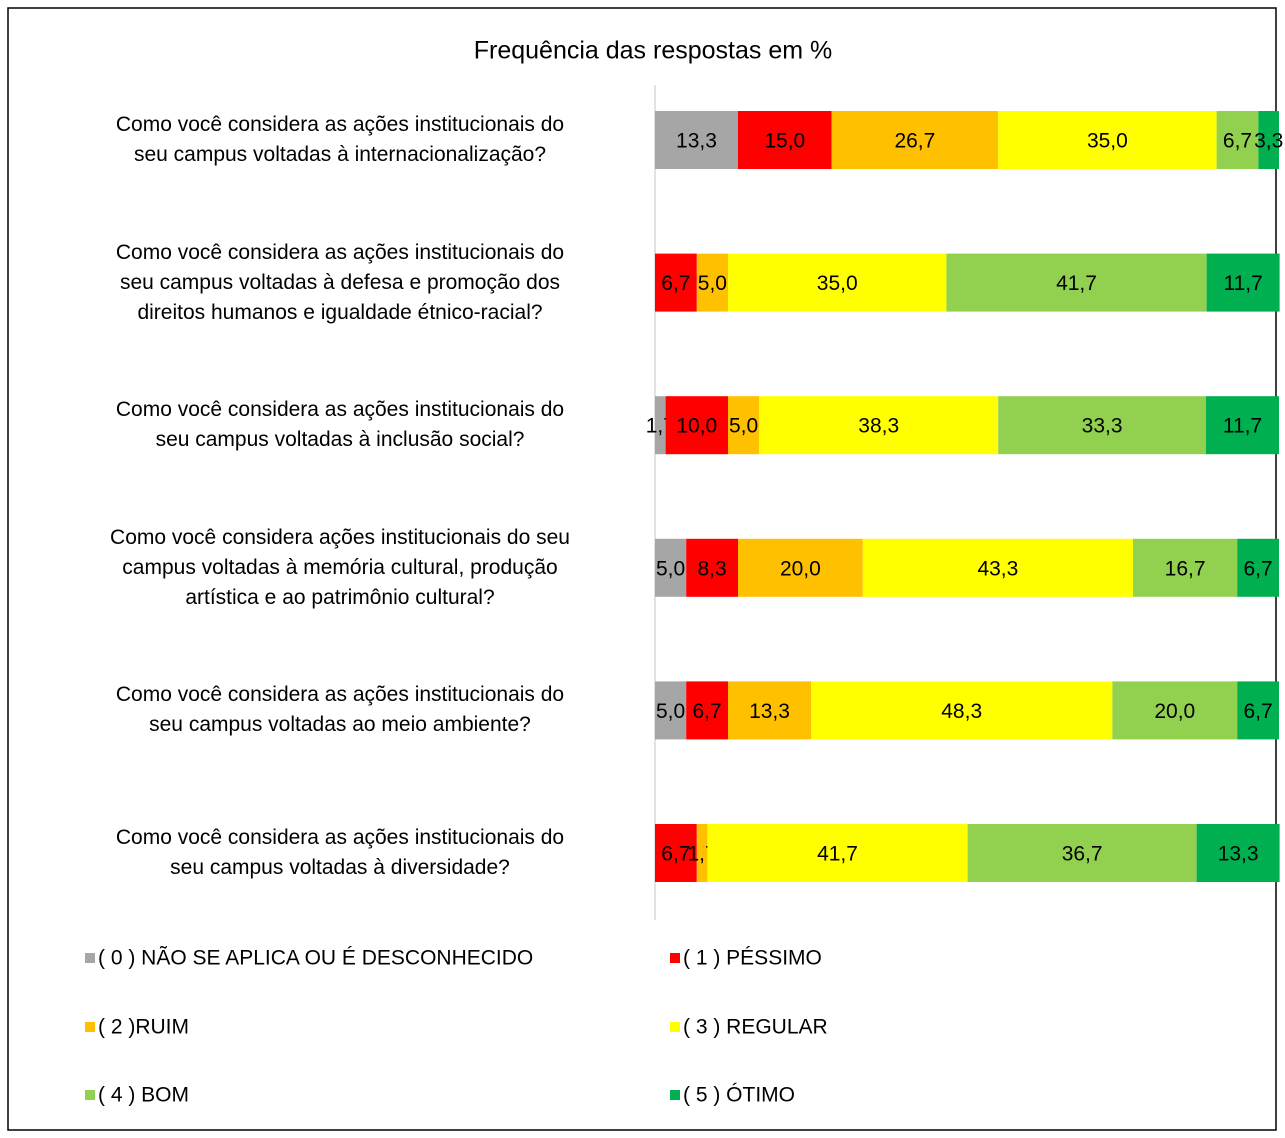  Describe the element at coordinates (143, 1027) in the screenshot. I see `legend-label: ( 2 )RUIM` at that location.